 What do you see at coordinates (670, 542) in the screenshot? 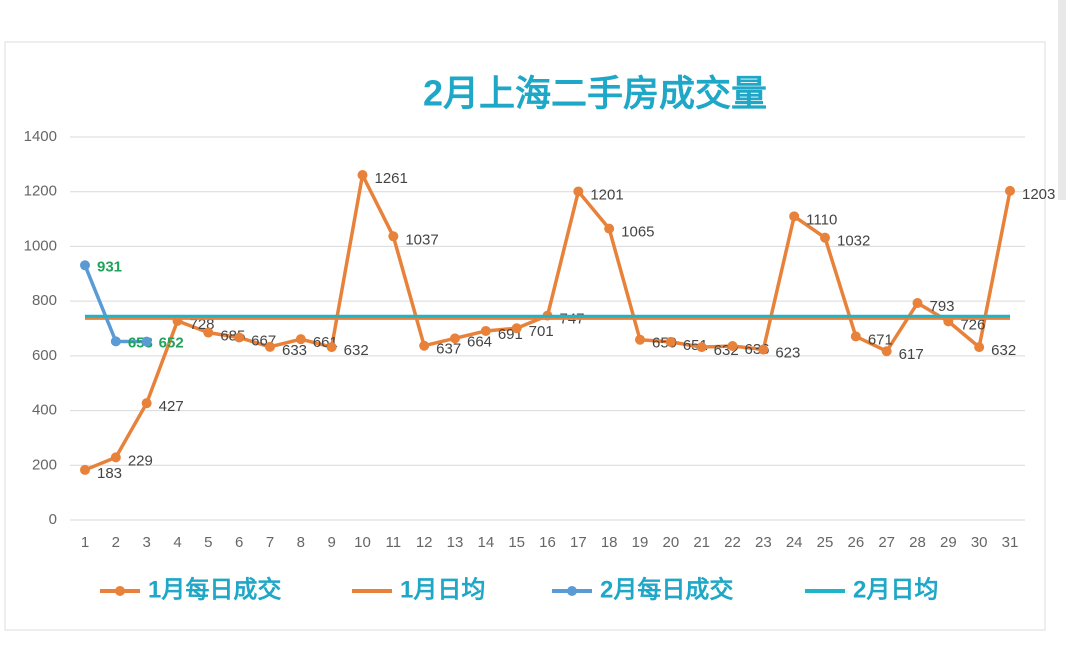
I see `x-tick-label: 20` at bounding box center [670, 542].